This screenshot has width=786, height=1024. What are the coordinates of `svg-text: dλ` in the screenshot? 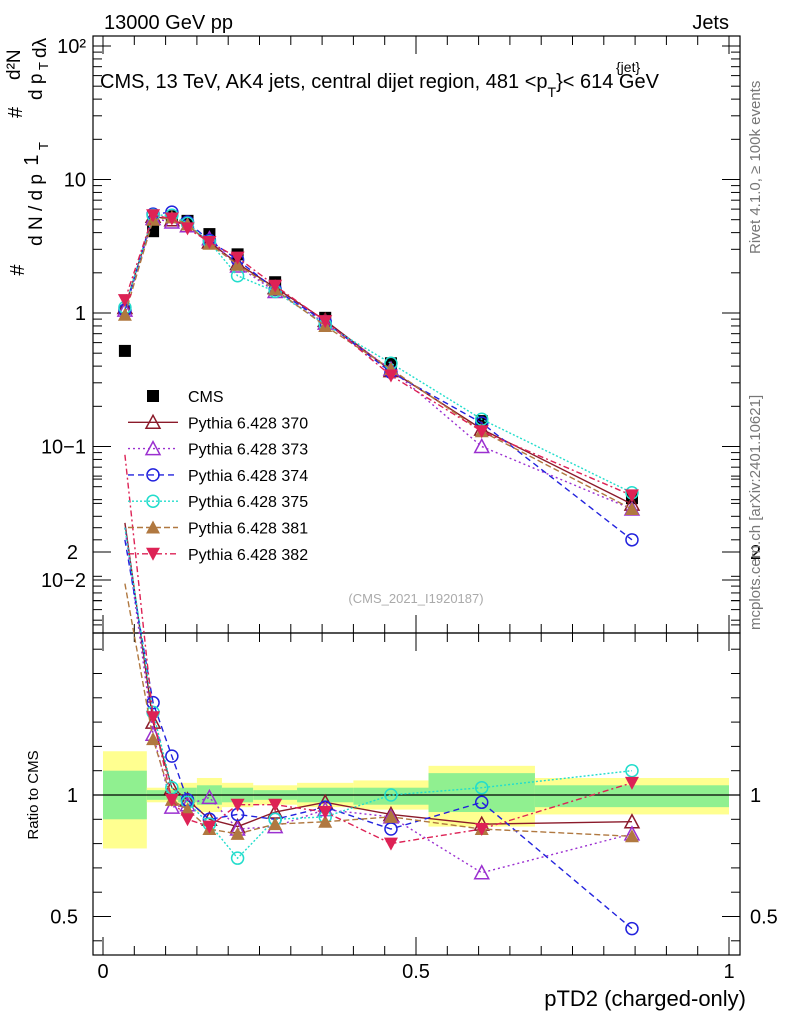 It's located at (40, 47).